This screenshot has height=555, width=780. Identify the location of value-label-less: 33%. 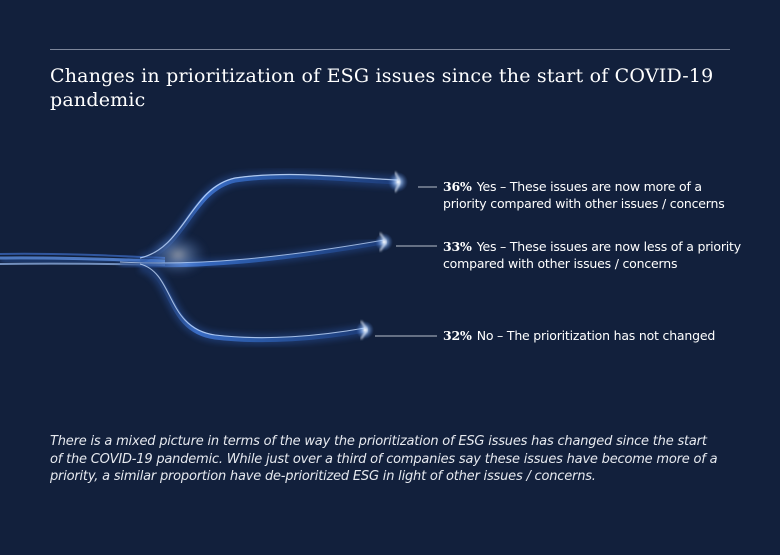
(457, 246).